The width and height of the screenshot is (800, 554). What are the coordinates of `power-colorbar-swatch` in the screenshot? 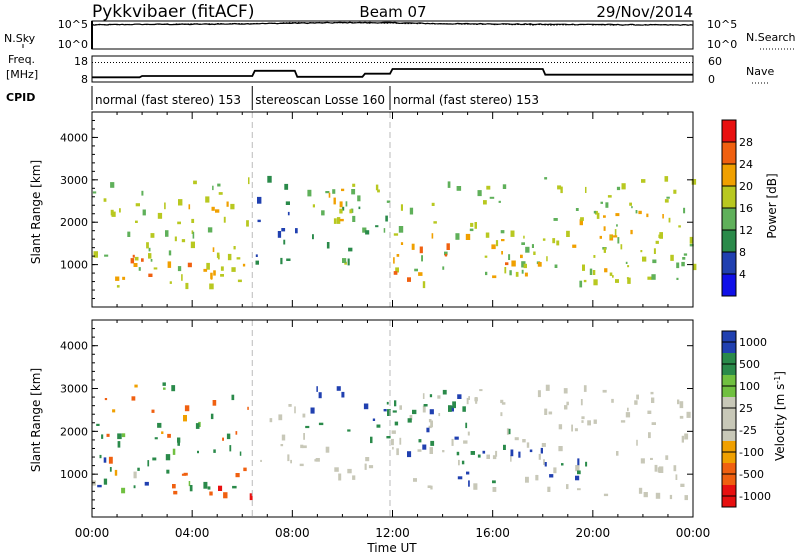 It's located at (729, 285).